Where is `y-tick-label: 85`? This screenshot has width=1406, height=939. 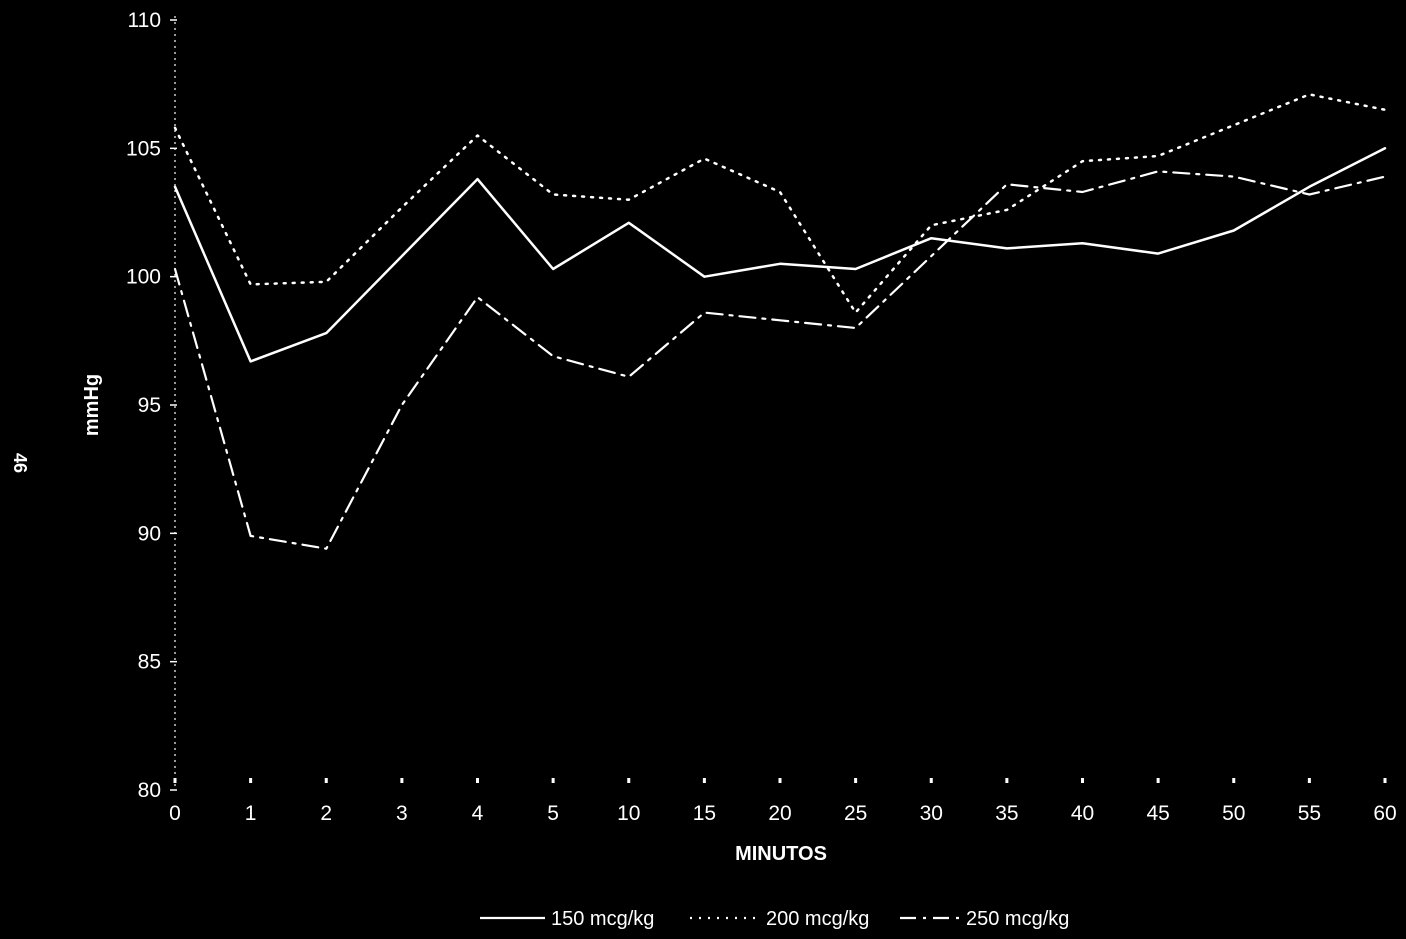
y-tick-label: 85 is located at coordinates (149, 662).